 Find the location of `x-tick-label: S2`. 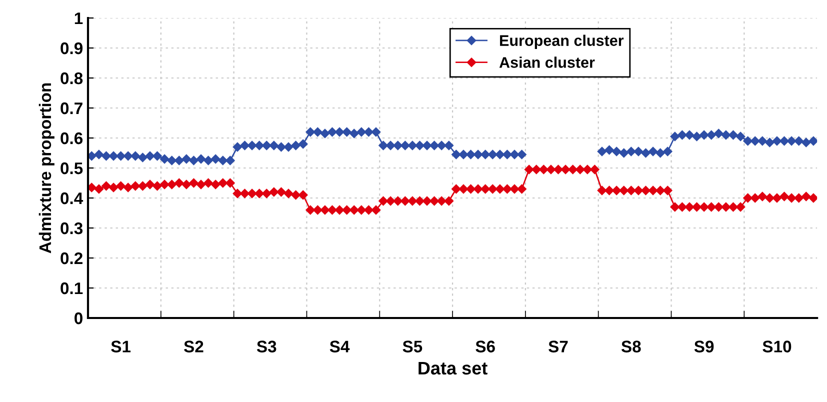

x-tick-label: S2 is located at coordinates (194, 346).